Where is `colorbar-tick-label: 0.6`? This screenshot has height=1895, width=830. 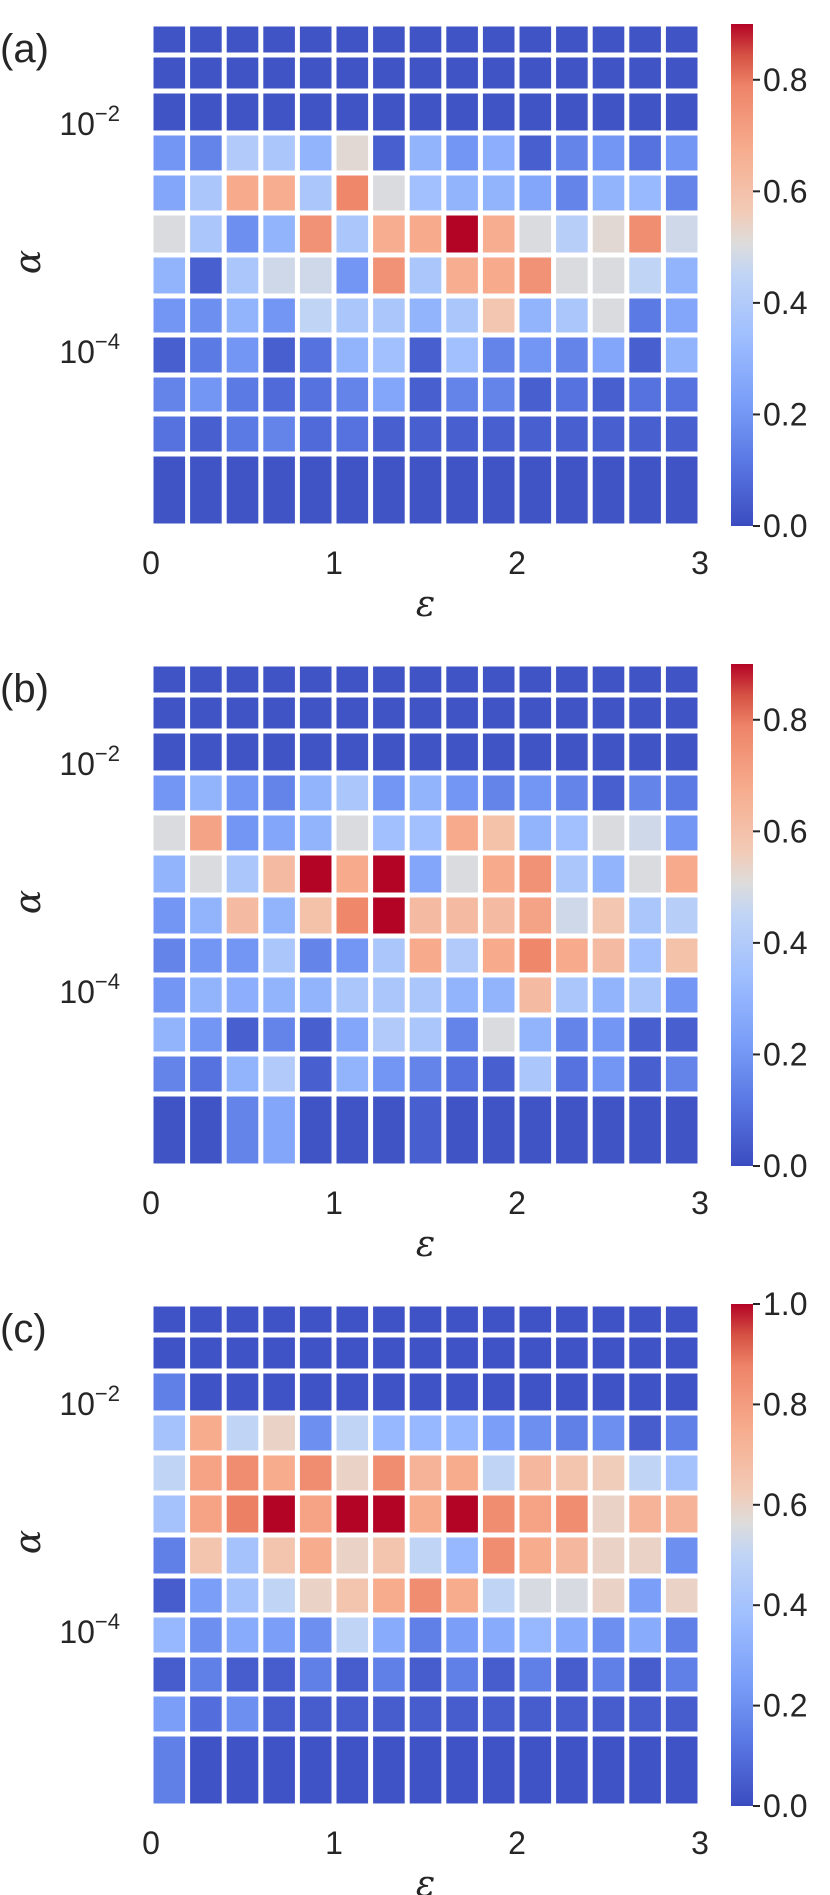 colorbar-tick-label: 0.6 is located at coordinates (785, 191).